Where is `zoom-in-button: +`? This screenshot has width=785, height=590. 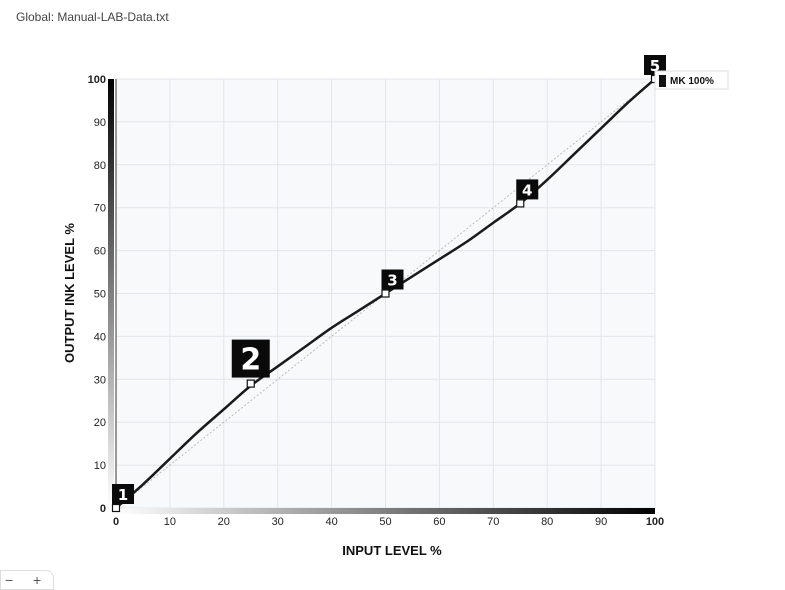
zoom-in-button: + is located at coordinates (37, 580).